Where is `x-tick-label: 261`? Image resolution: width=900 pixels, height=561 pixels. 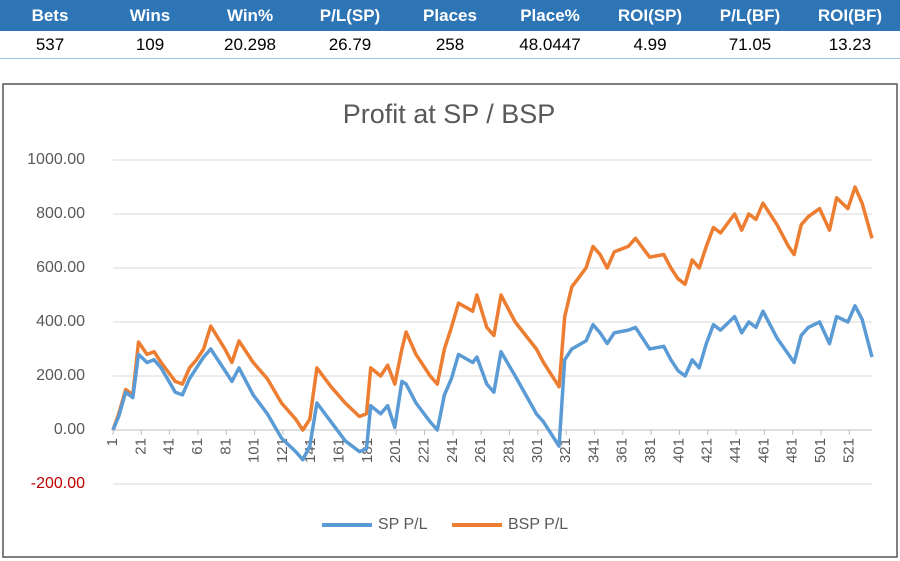
x-tick-label: 261 is located at coordinates (480, 450).